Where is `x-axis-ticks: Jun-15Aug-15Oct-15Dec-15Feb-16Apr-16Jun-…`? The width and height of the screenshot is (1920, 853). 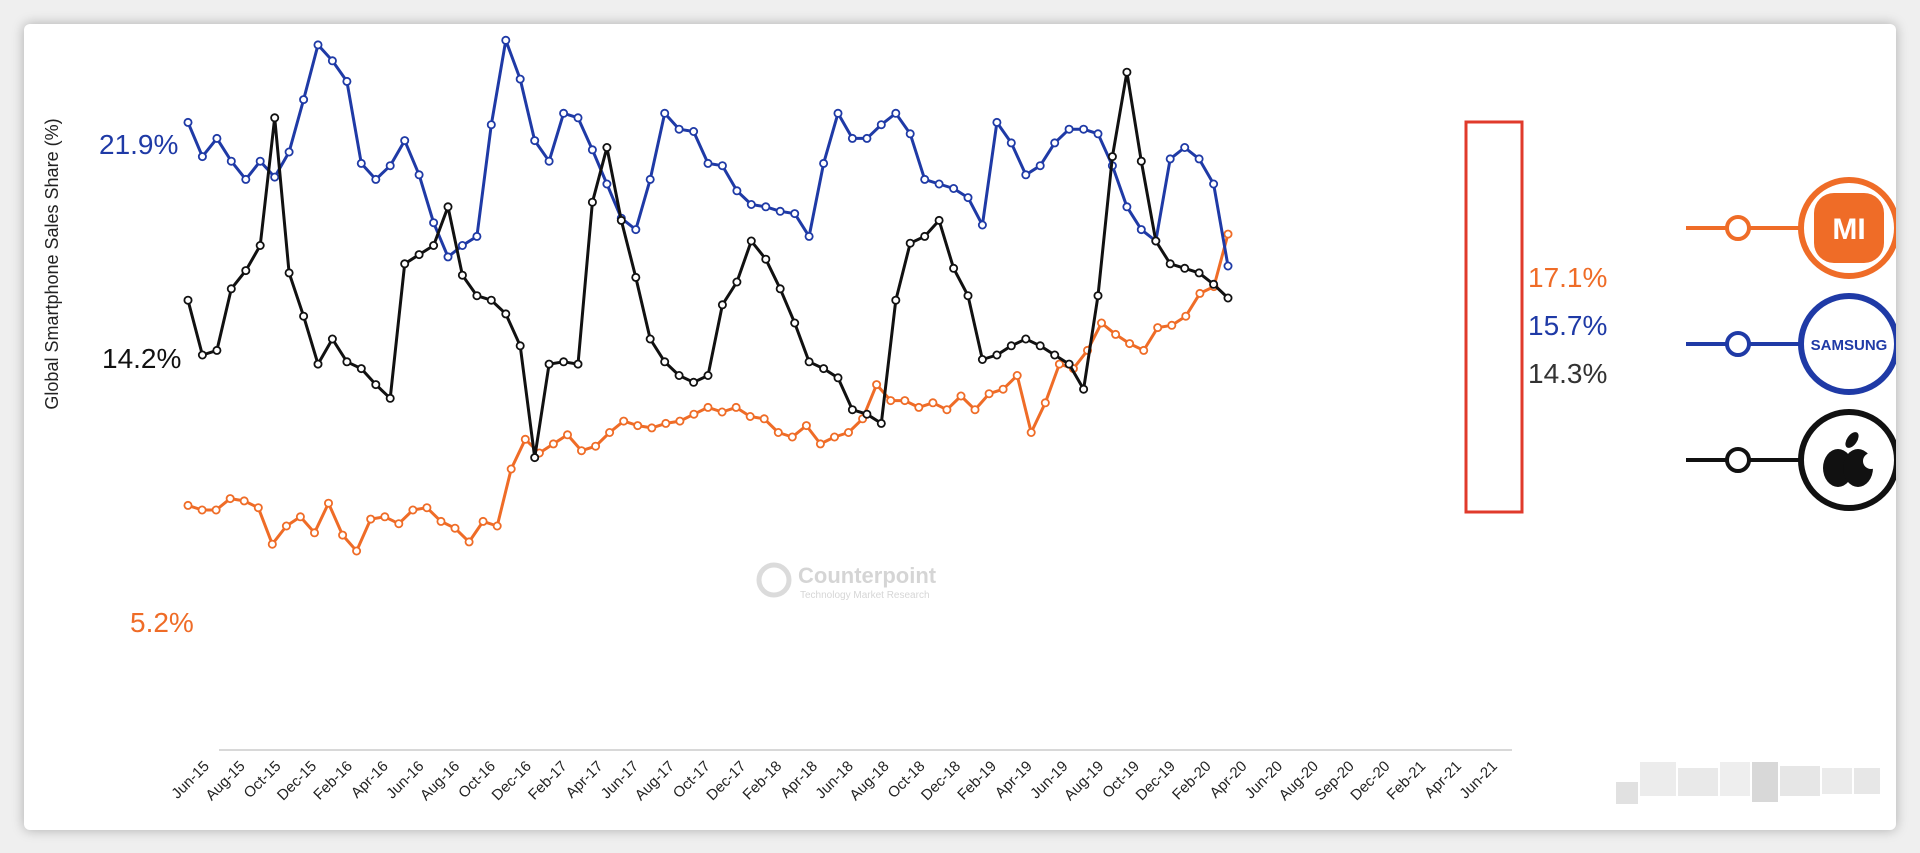 x-axis-ticks: Jun-15Aug-15Oct-15Dec-15Feb-16Apr-16Jun-… is located at coordinates (834, 781).